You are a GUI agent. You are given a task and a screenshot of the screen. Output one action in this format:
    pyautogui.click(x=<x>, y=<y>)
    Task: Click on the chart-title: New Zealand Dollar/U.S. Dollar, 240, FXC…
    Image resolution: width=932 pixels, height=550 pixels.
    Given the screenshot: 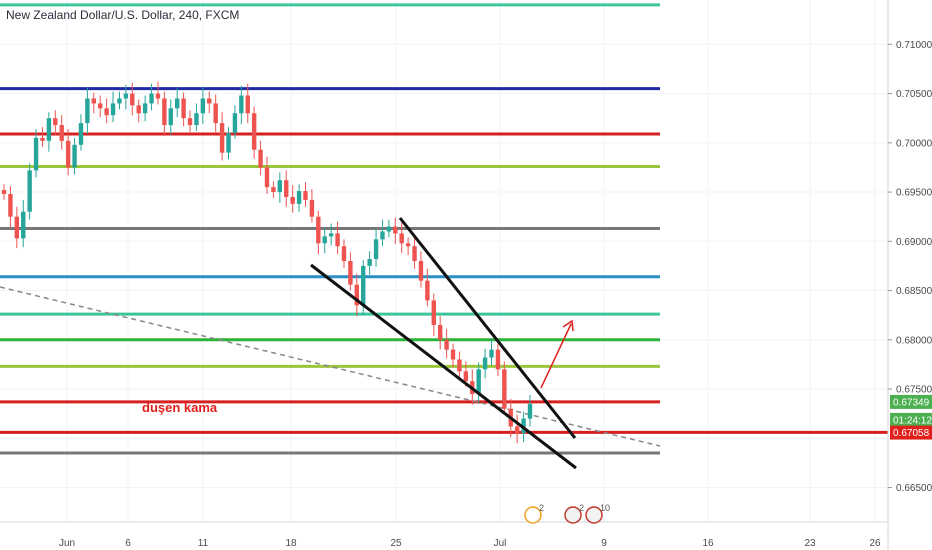 What is the action you would take?
    pyautogui.click(x=123, y=15)
    